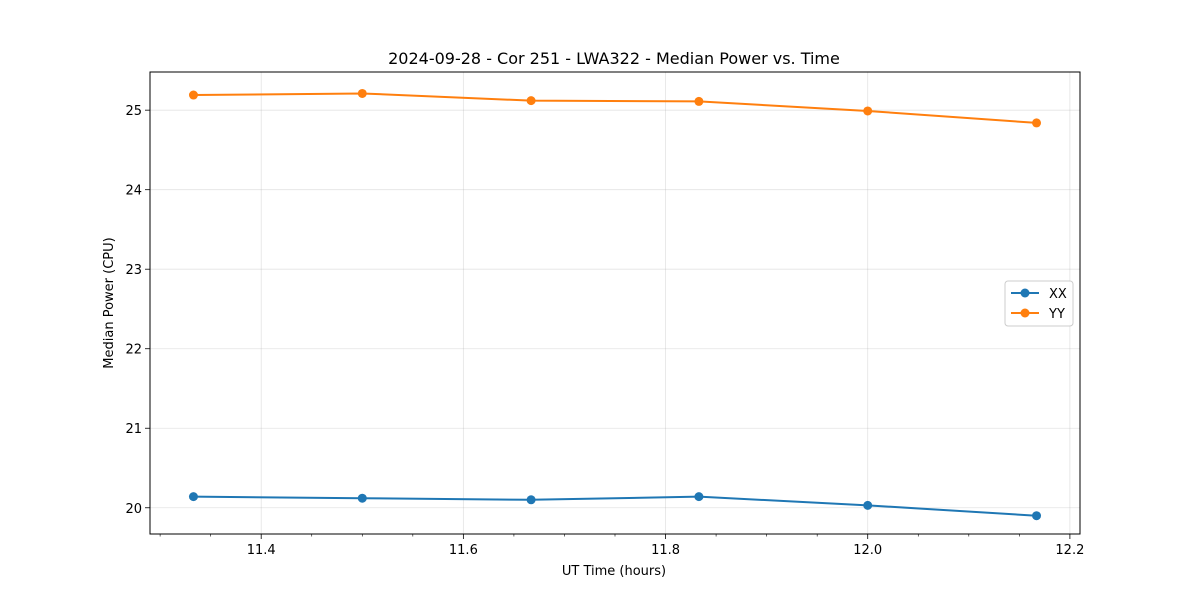 The height and width of the screenshot is (600, 1200). Describe the element at coordinates (137, 310) in the screenshot. I see `y-axis-ticks: 20 21 22 23 24 25` at that location.